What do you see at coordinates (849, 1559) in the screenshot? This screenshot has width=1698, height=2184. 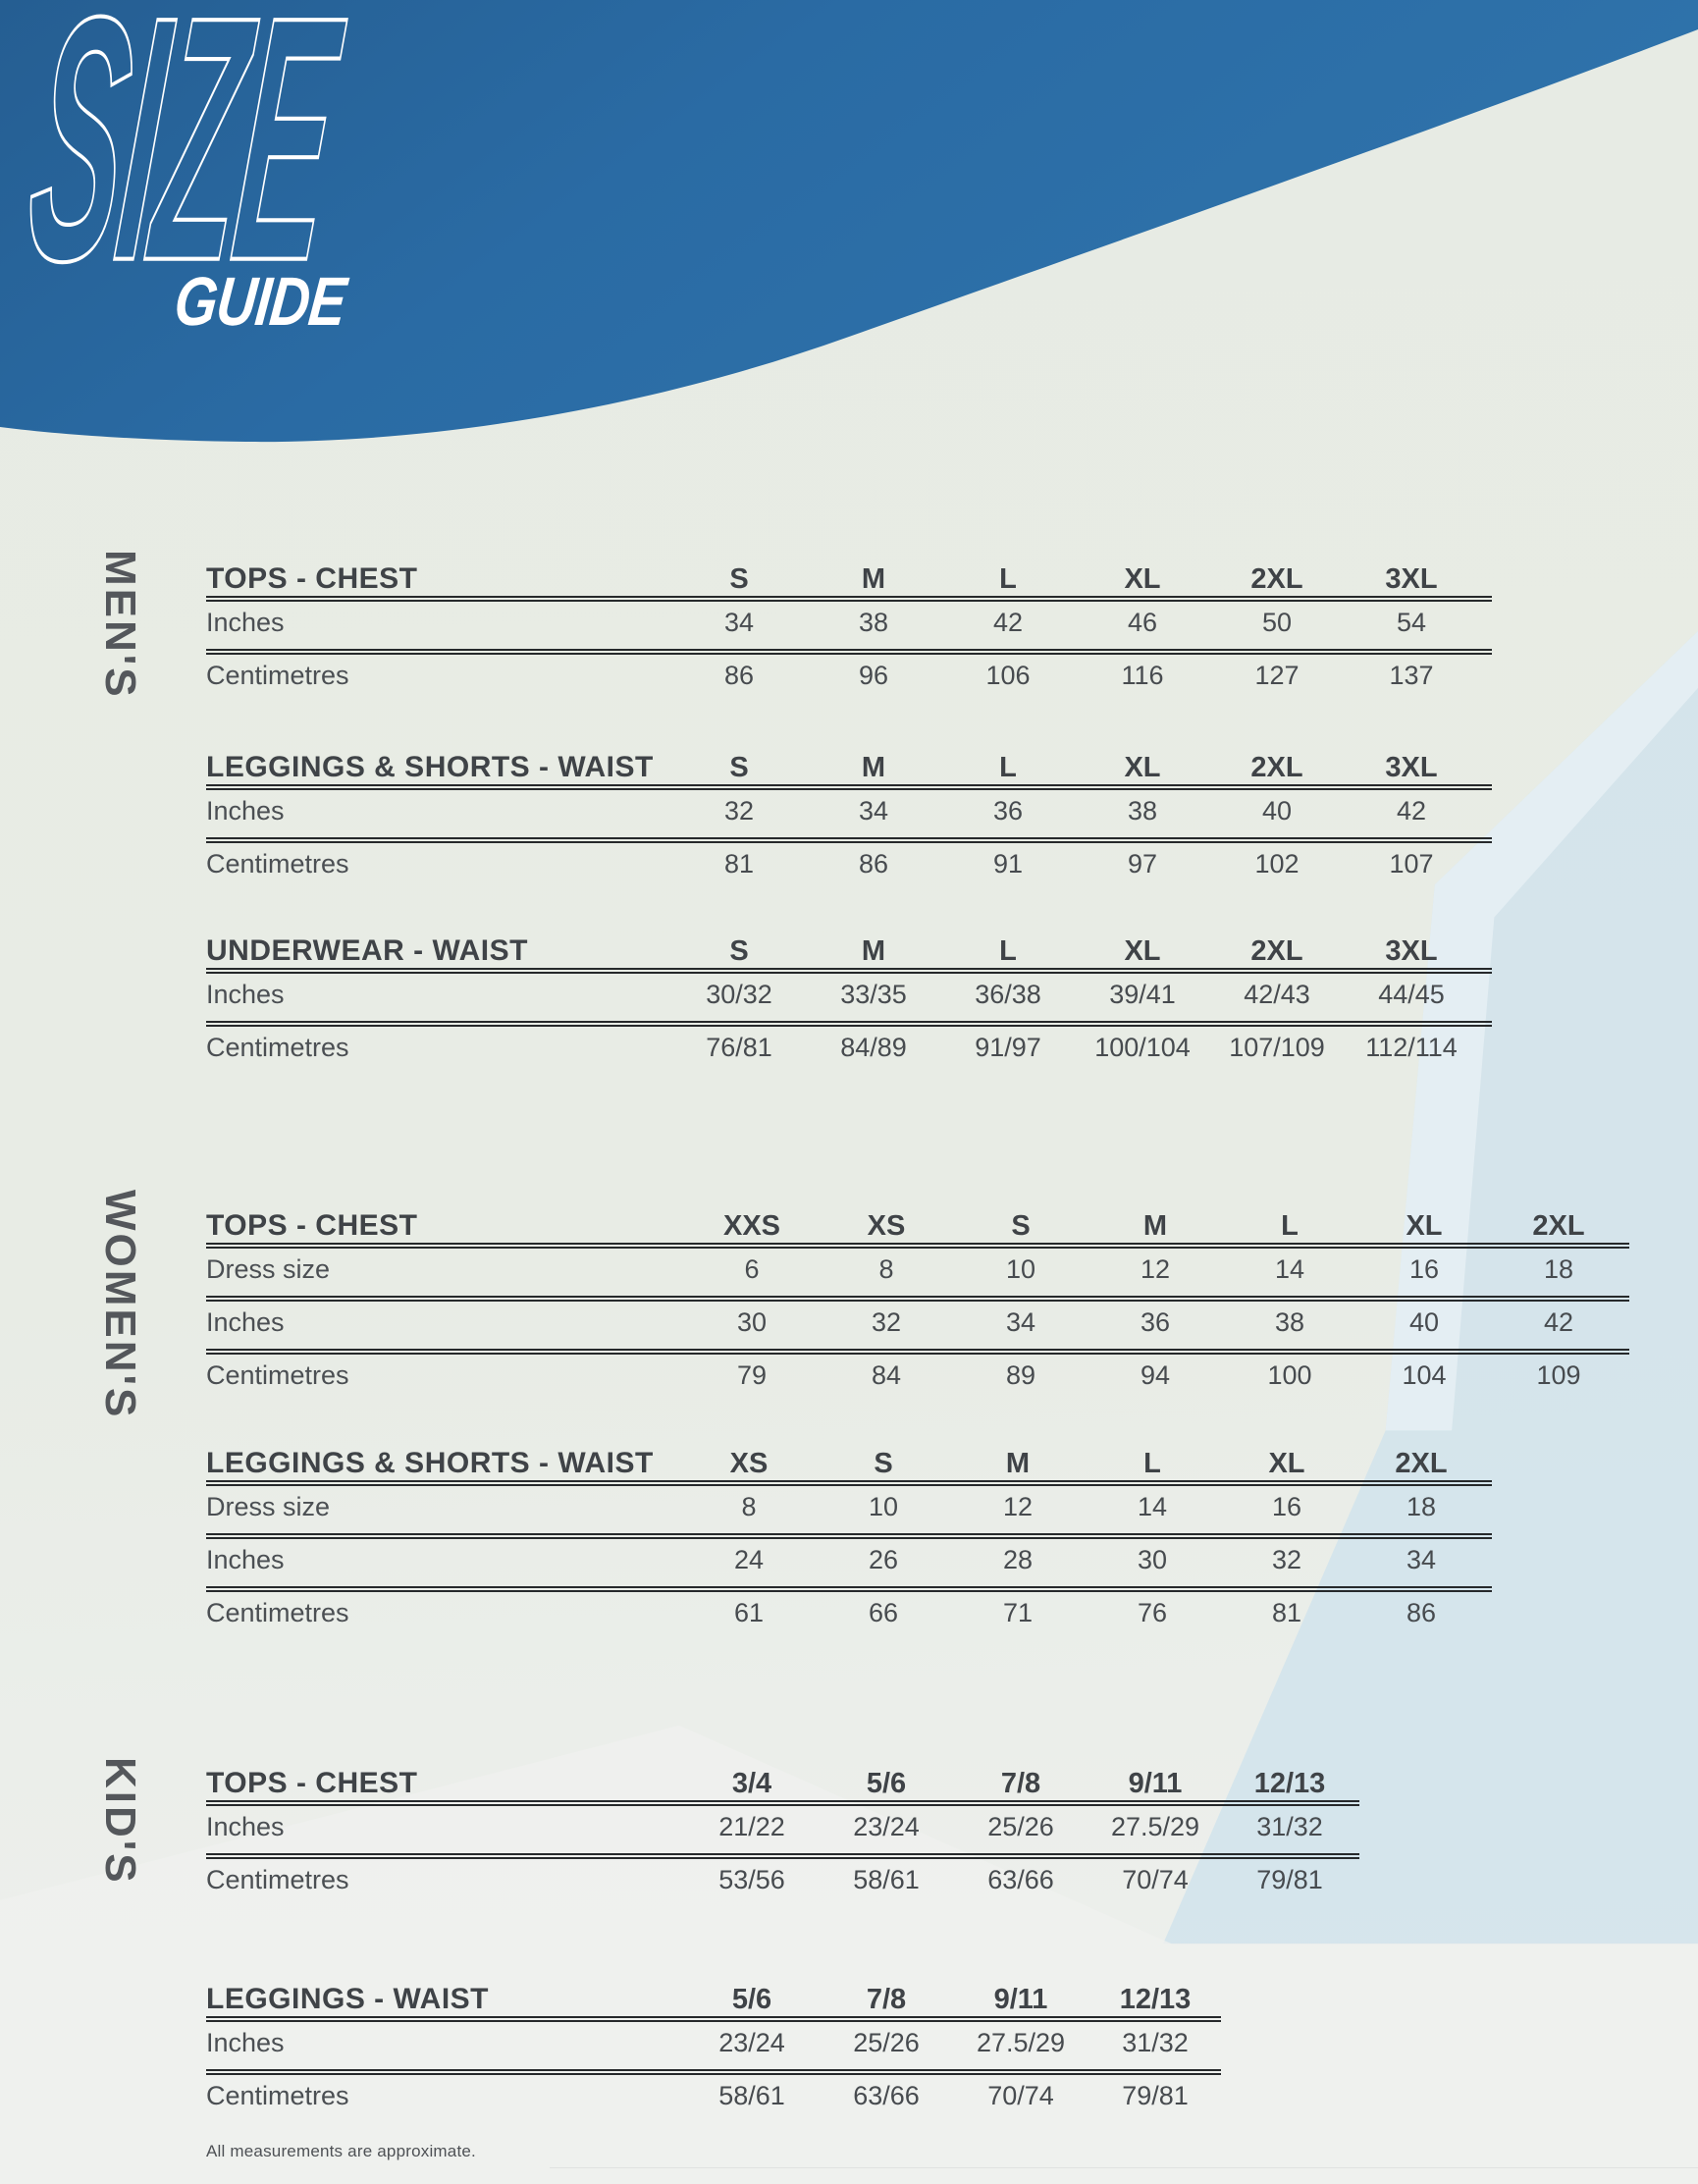 I see `table-row: Inches 24 26 28 30 32 34` at bounding box center [849, 1559].